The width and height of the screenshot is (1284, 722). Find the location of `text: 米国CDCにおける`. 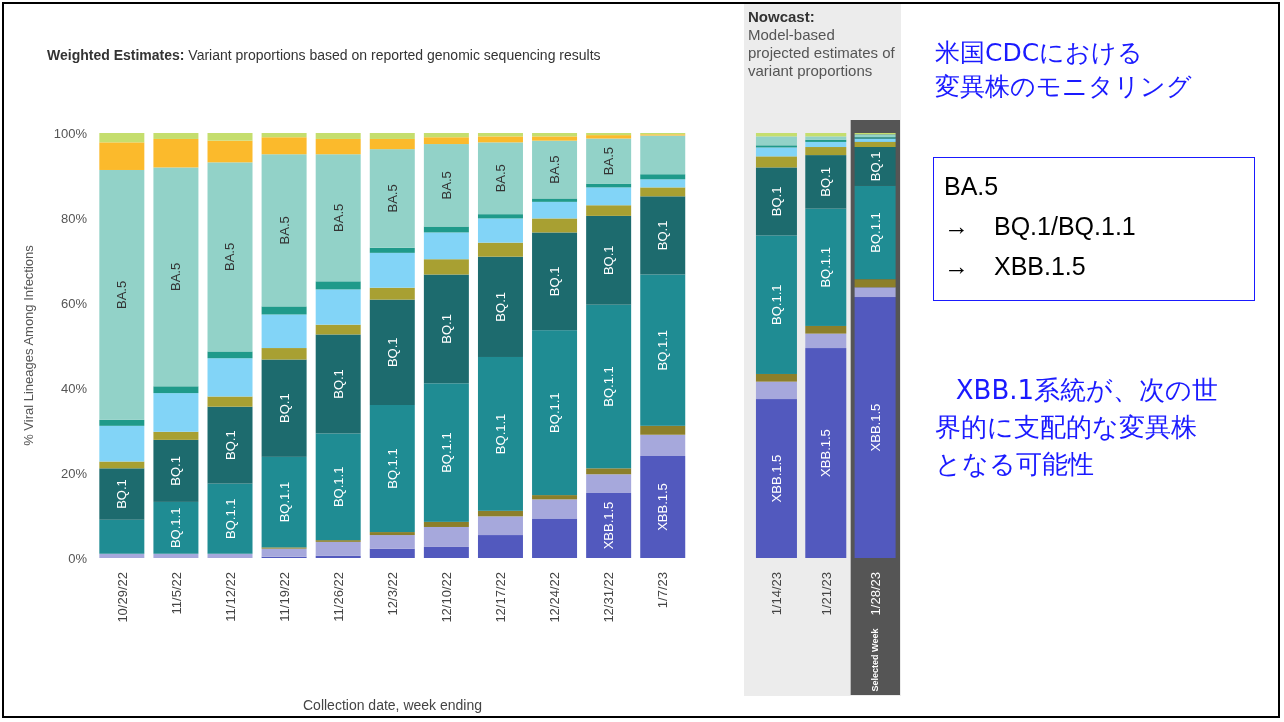

text: 米国CDCにおける is located at coordinates (1040, 53).